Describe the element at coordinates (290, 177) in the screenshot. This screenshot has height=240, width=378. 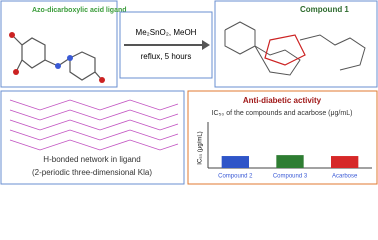
I see `x-tick-label: Compound 3` at that location.